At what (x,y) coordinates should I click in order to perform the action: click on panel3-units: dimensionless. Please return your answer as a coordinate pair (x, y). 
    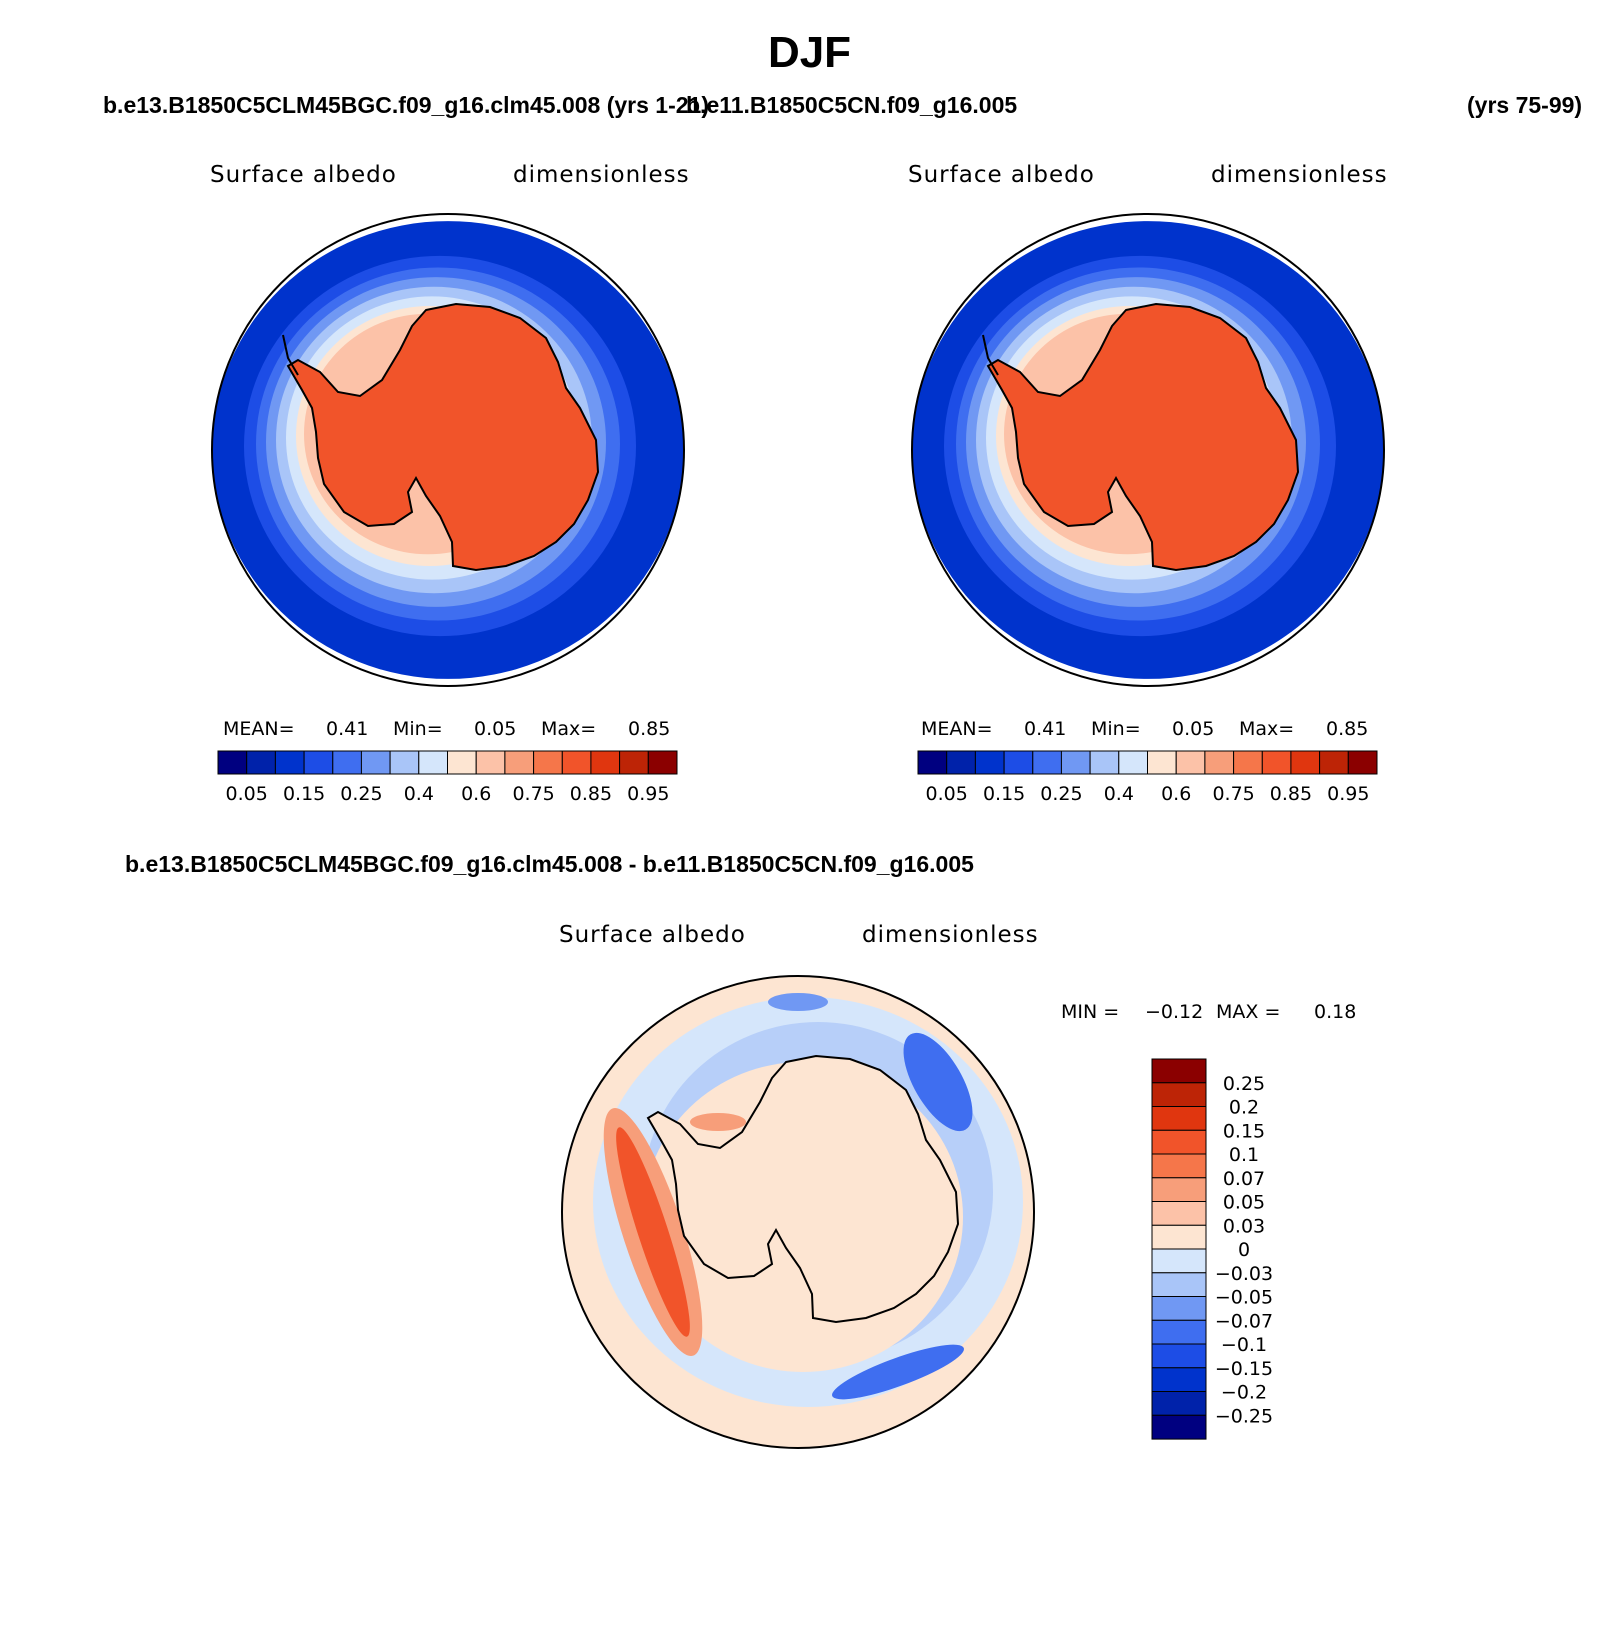
    Looking at the image, I should click on (950, 935).